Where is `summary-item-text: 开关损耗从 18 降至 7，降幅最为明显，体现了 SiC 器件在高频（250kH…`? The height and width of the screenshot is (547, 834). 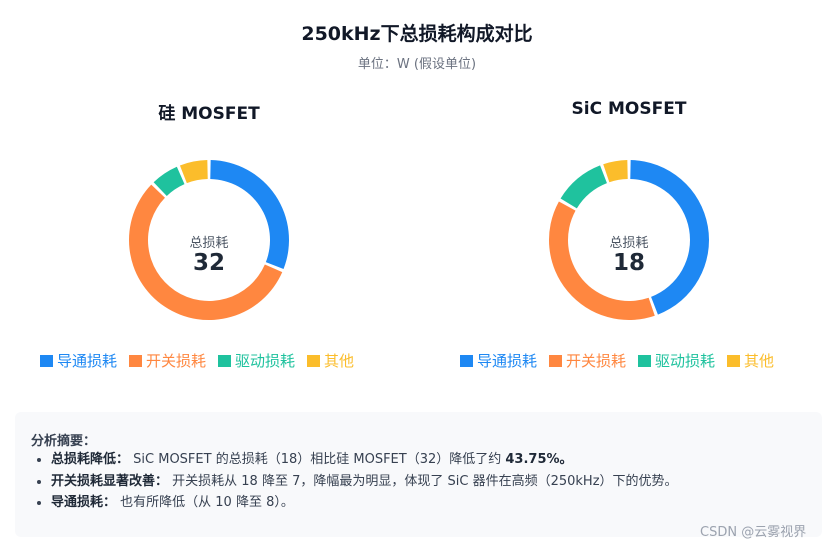
summary-item-text: 开关损耗从 18 降至 7，降幅最为明显，体现了 SiC 器件在高频（250kH… is located at coordinates (425, 481).